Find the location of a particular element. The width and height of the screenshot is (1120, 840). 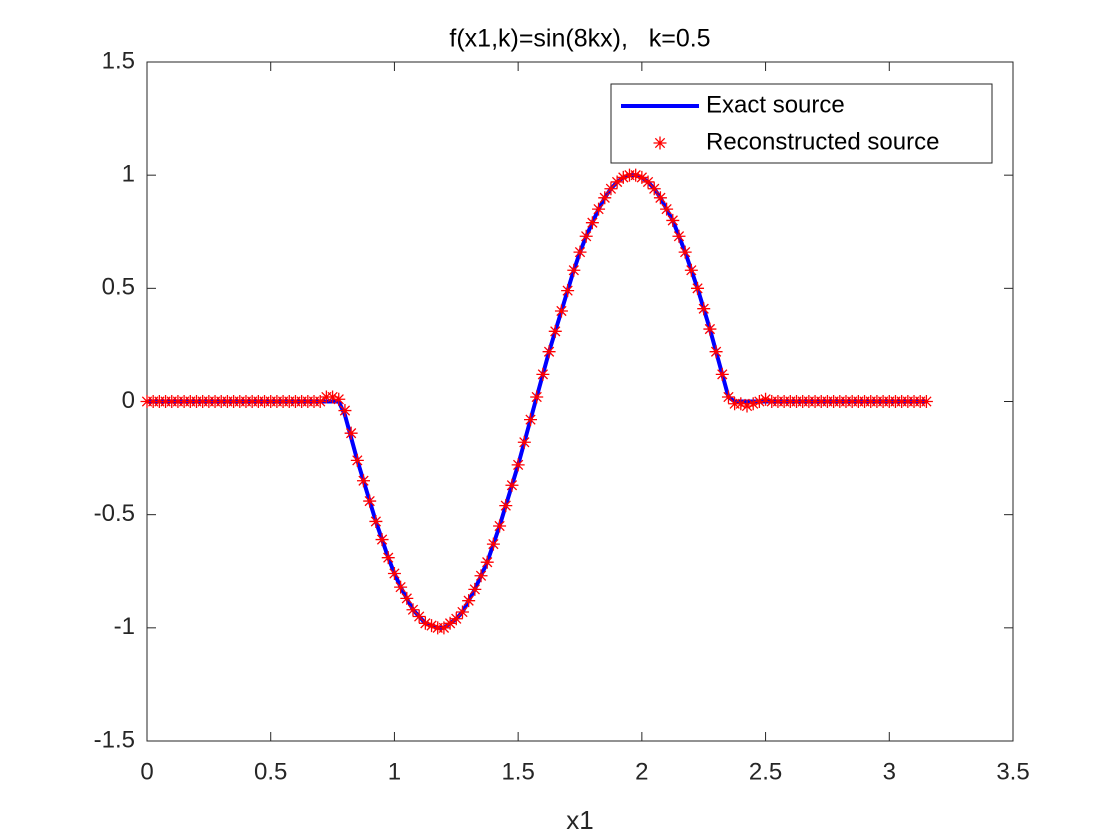

x-tick-label: 0.5 is located at coordinates (270, 771).